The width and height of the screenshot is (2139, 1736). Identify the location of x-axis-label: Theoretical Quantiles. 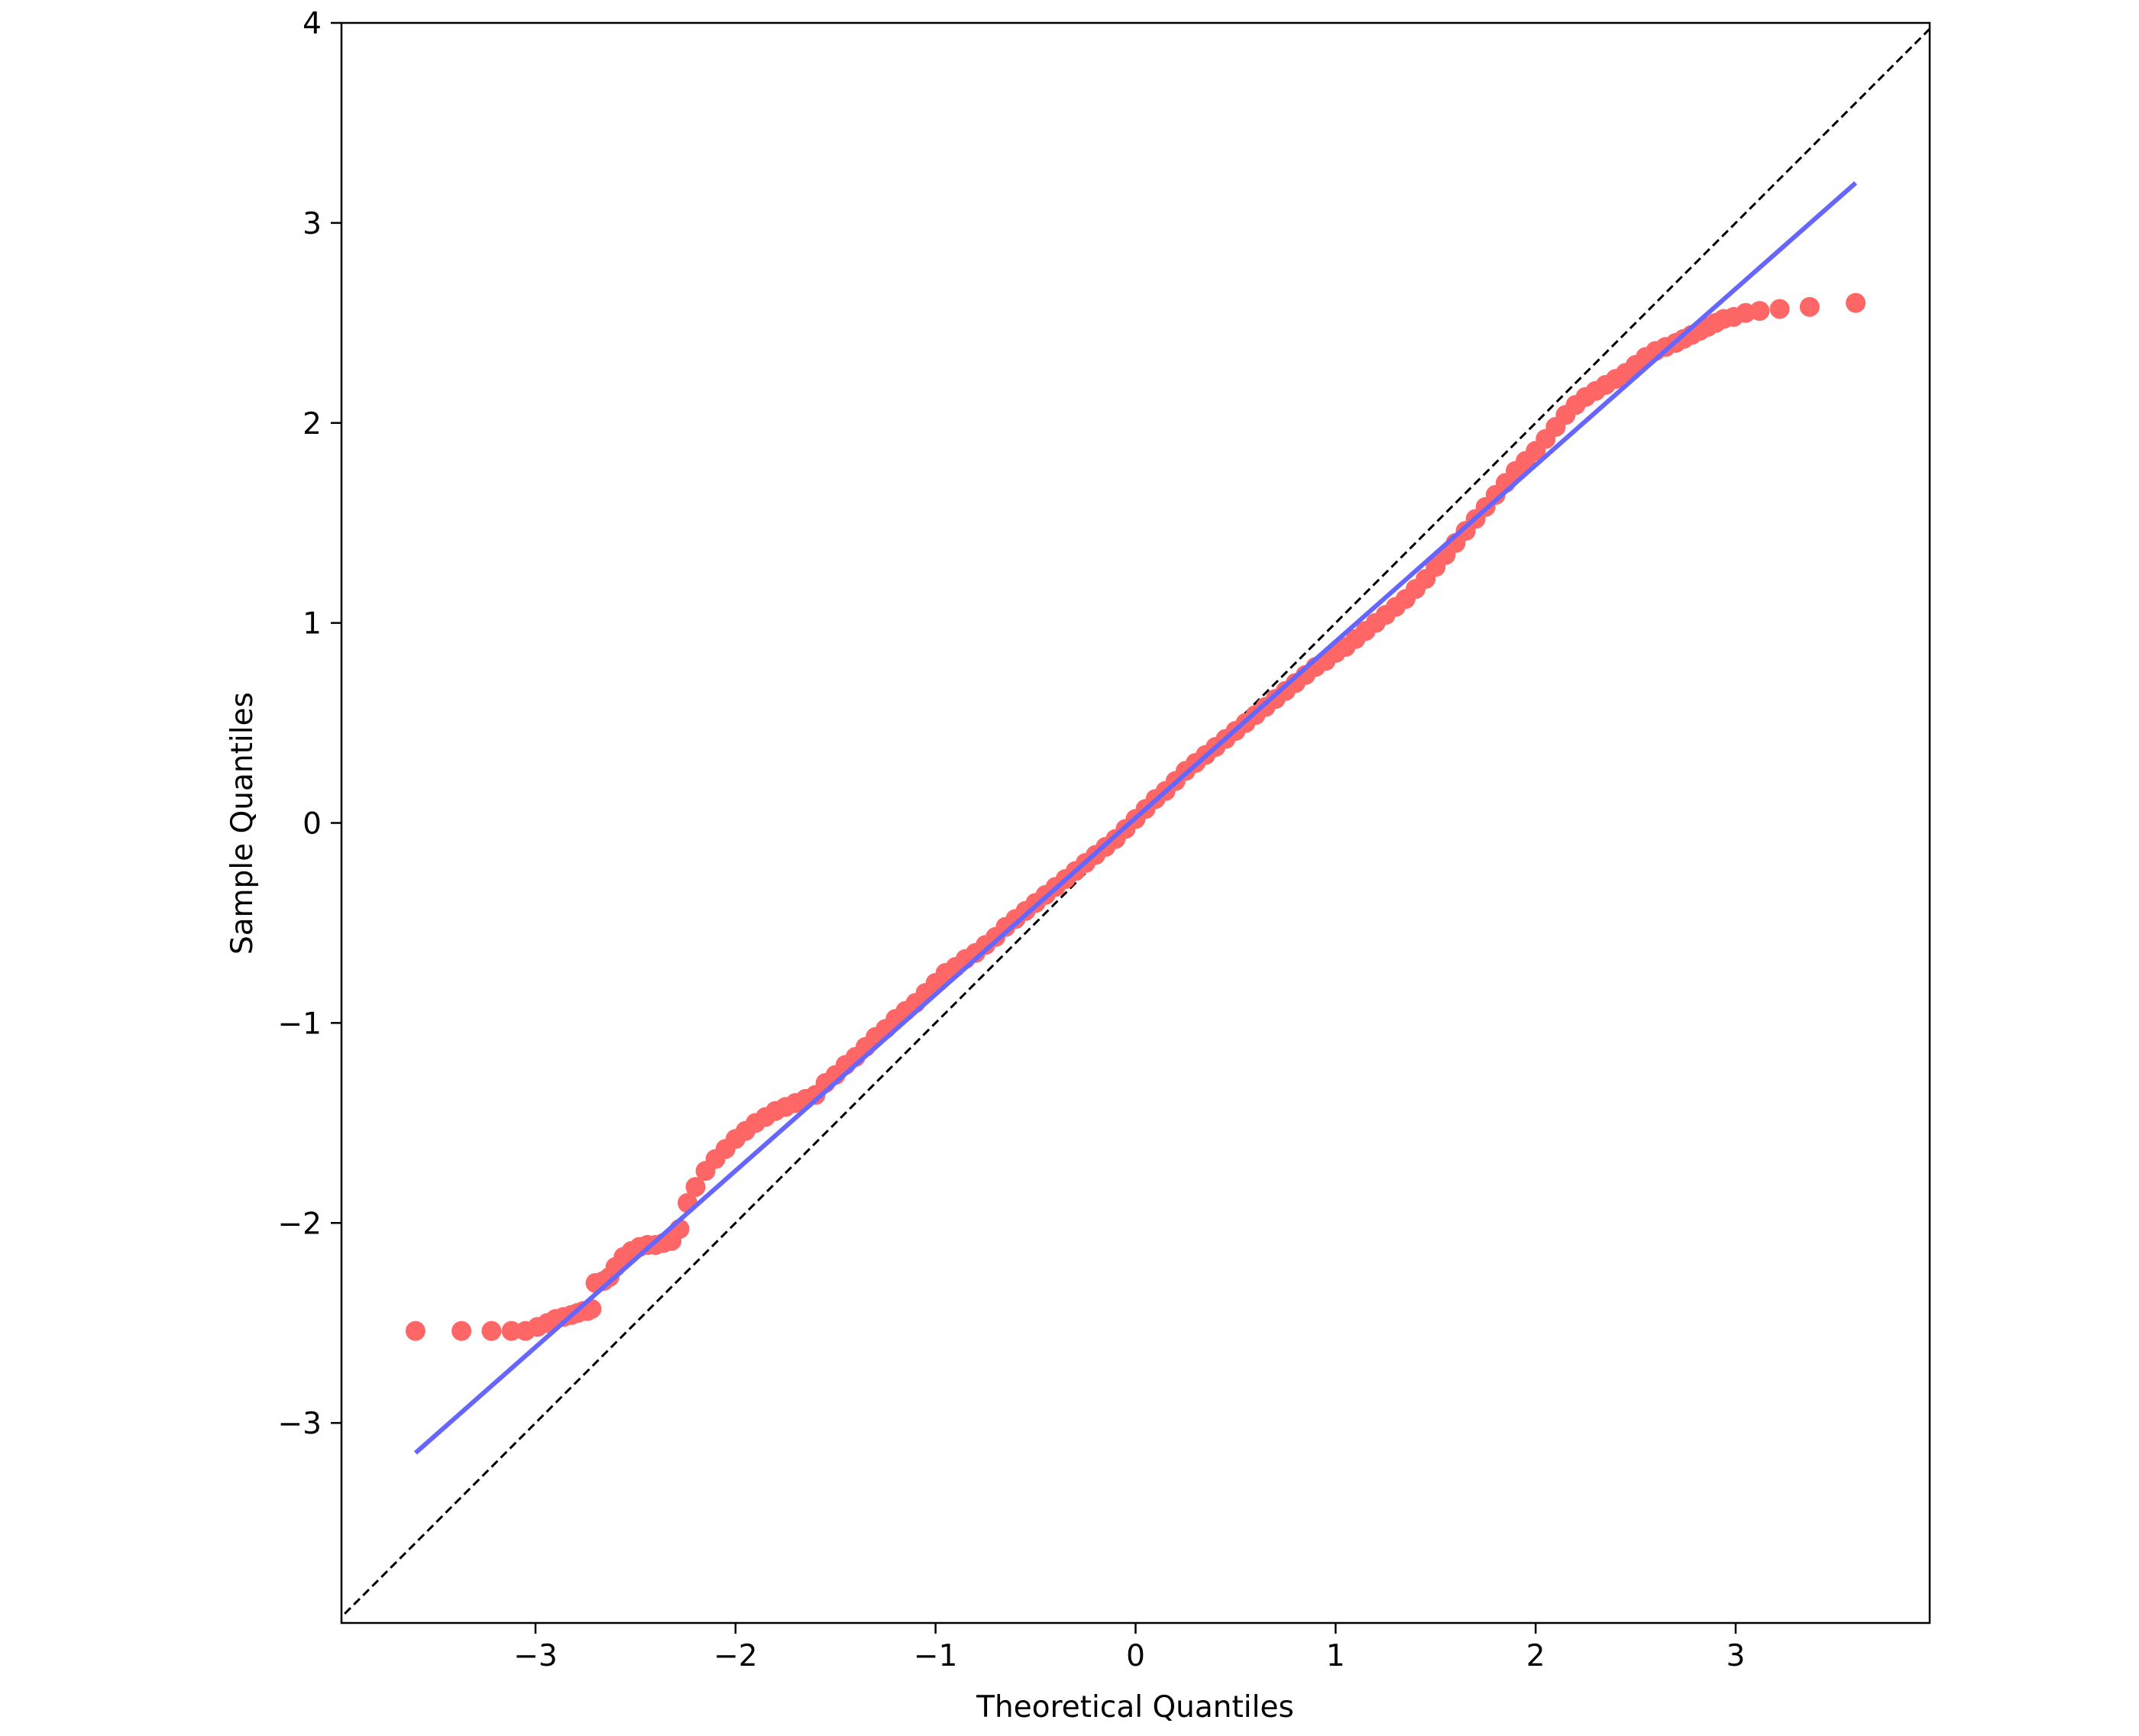
(1135, 1707).